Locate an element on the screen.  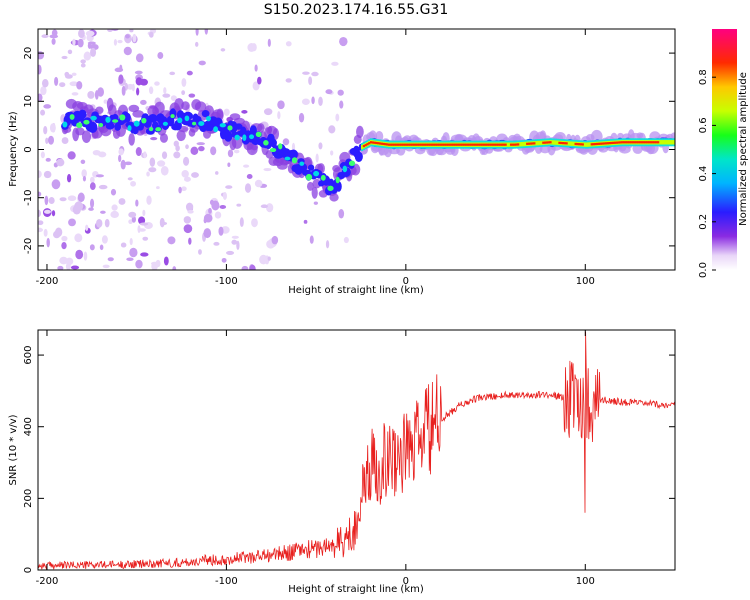
snr-y-label: SNR (10 * v/v) is located at coordinates (13, 449).